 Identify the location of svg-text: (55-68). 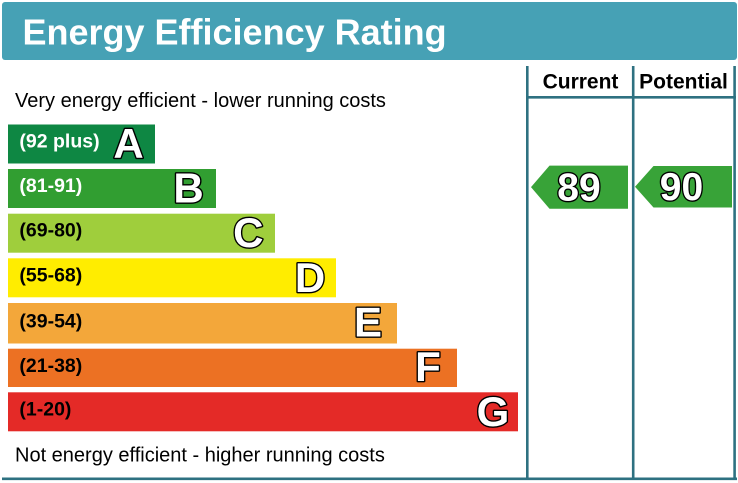
(50, 275).